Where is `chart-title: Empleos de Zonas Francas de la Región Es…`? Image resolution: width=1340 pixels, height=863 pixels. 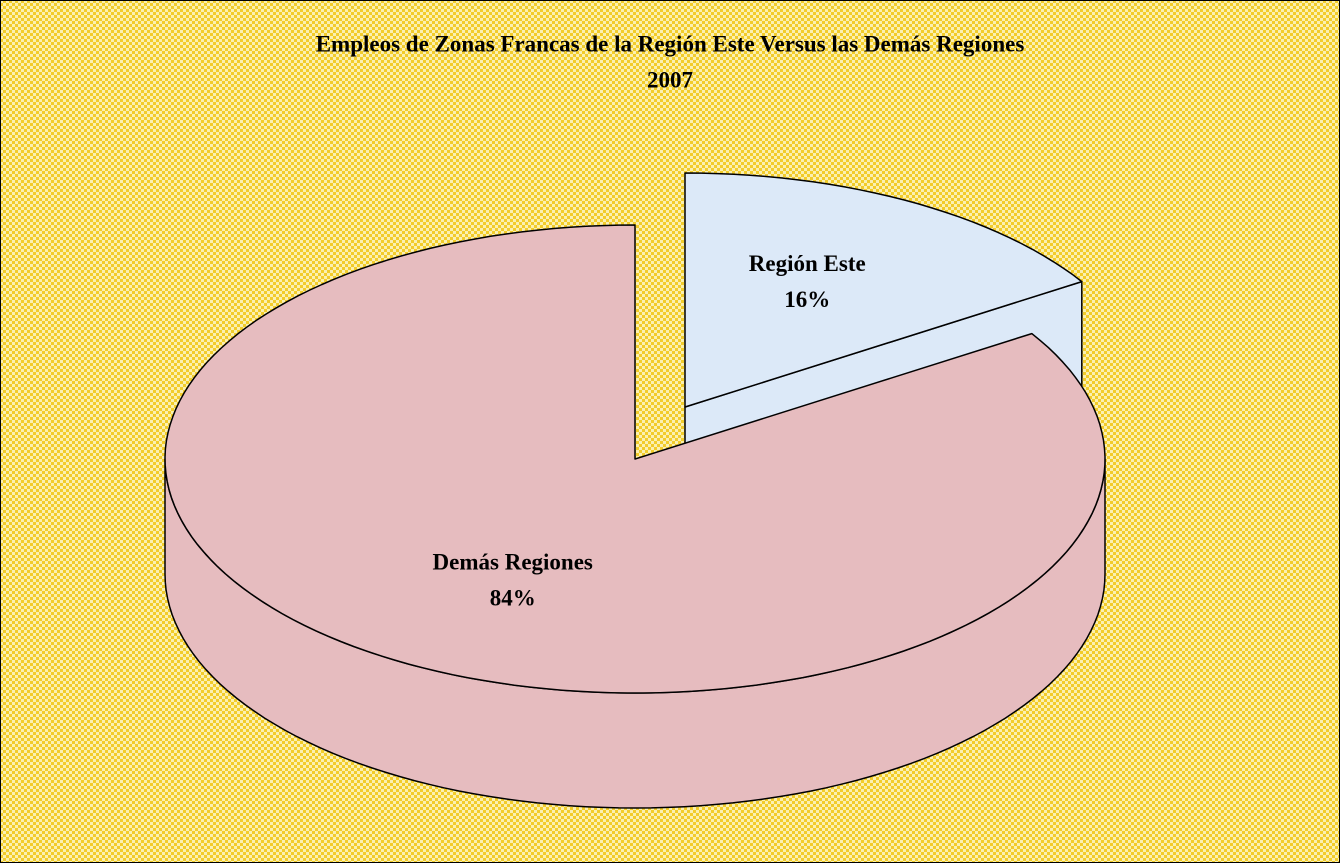
chart-title: Empleos de Zonas Francas de la Región Es… is located at coordinates (670, 43).